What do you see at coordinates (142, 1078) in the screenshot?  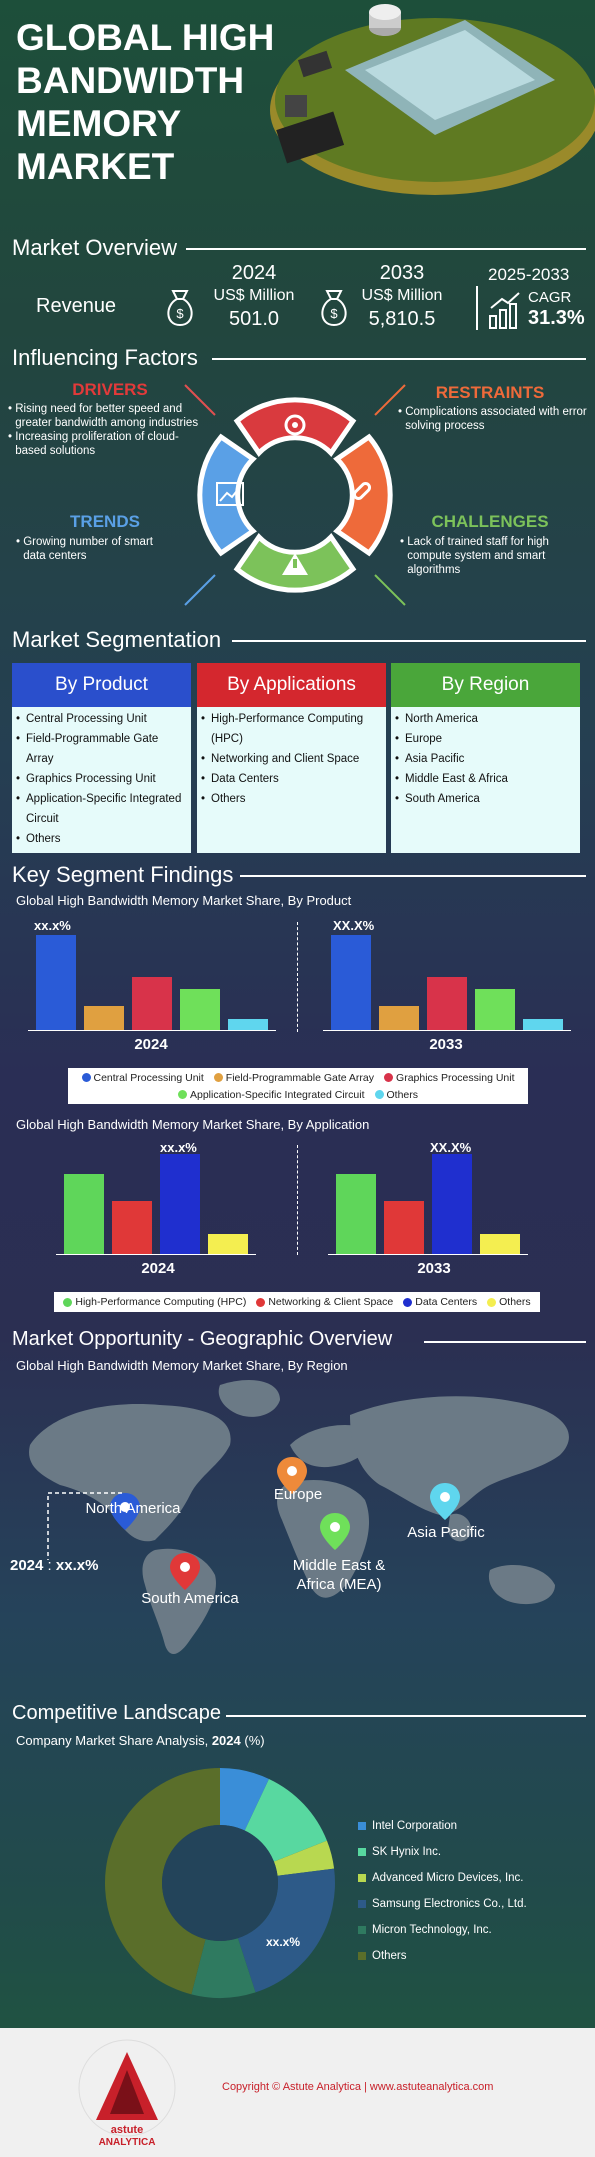 I see `legend-item: Central Processing Unit` at bounding box center [142, 1078].